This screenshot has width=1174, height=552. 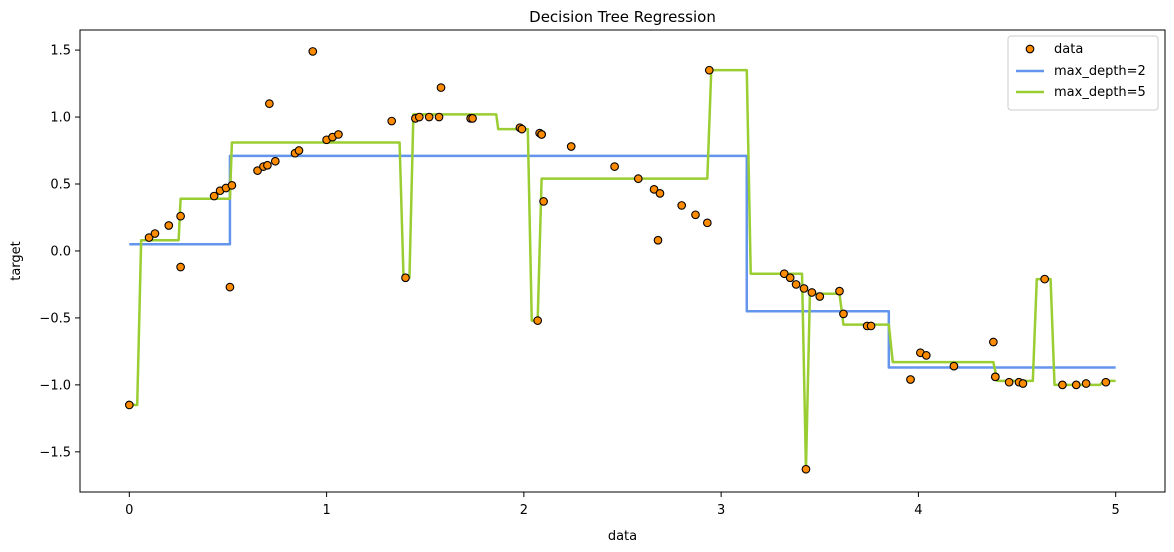 I want to click on legend-box, so click(x=1083, y=73).